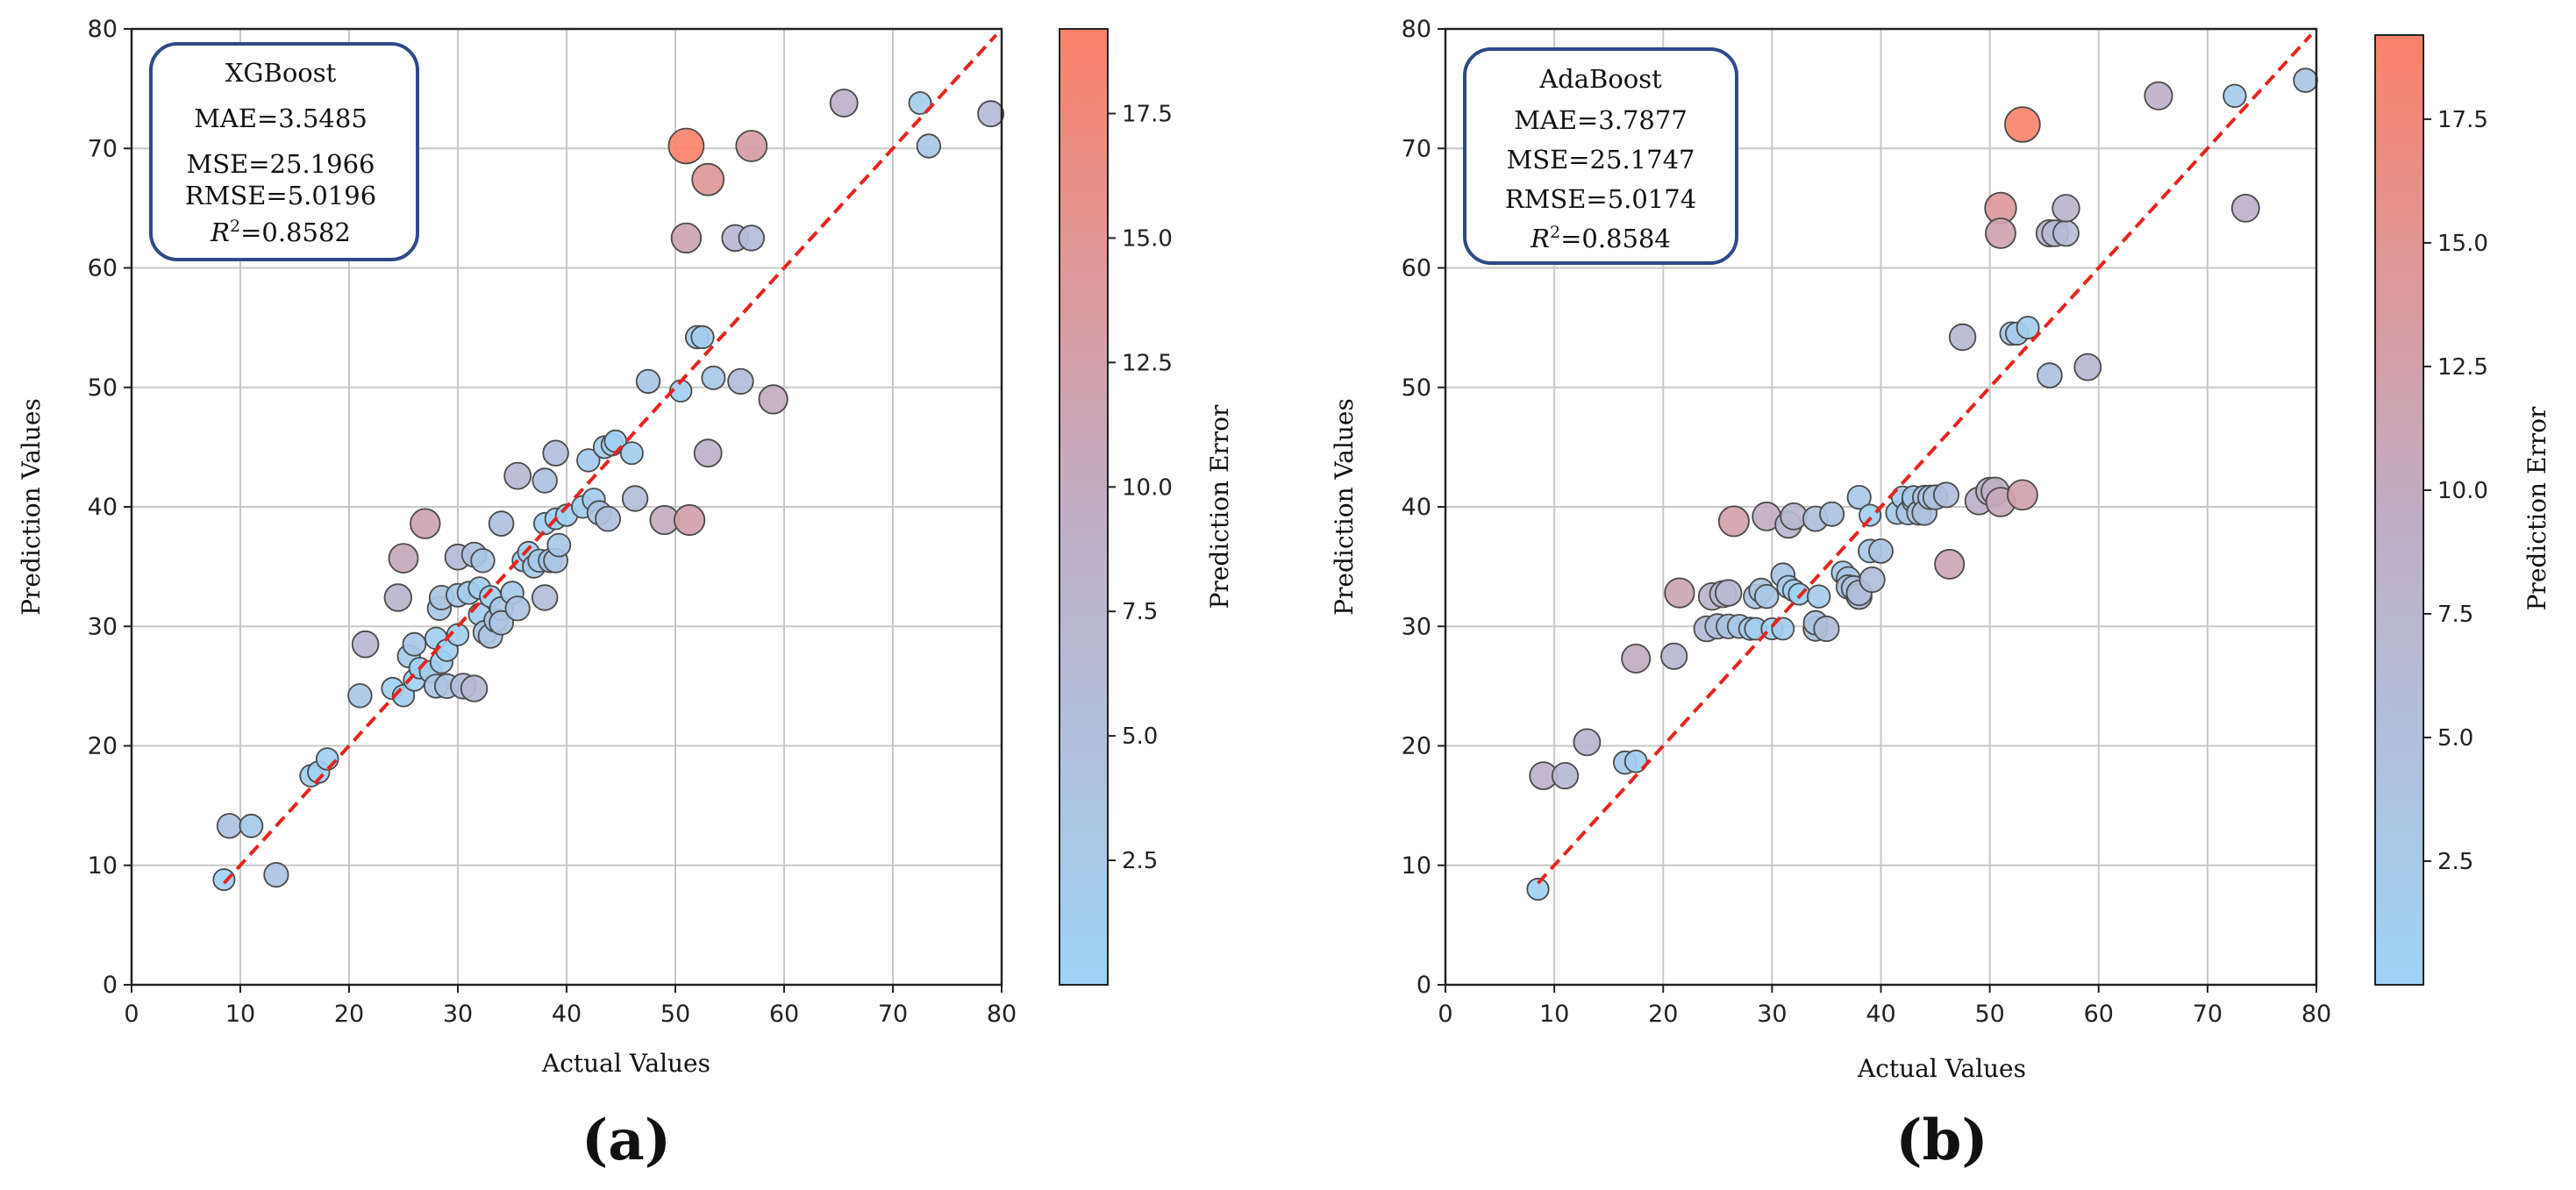 This screenshot has height=1190, width=2576. Describe the element at coordinates (1417, 388) in the screenshot. I see `y-tick-label: 50` at that location.